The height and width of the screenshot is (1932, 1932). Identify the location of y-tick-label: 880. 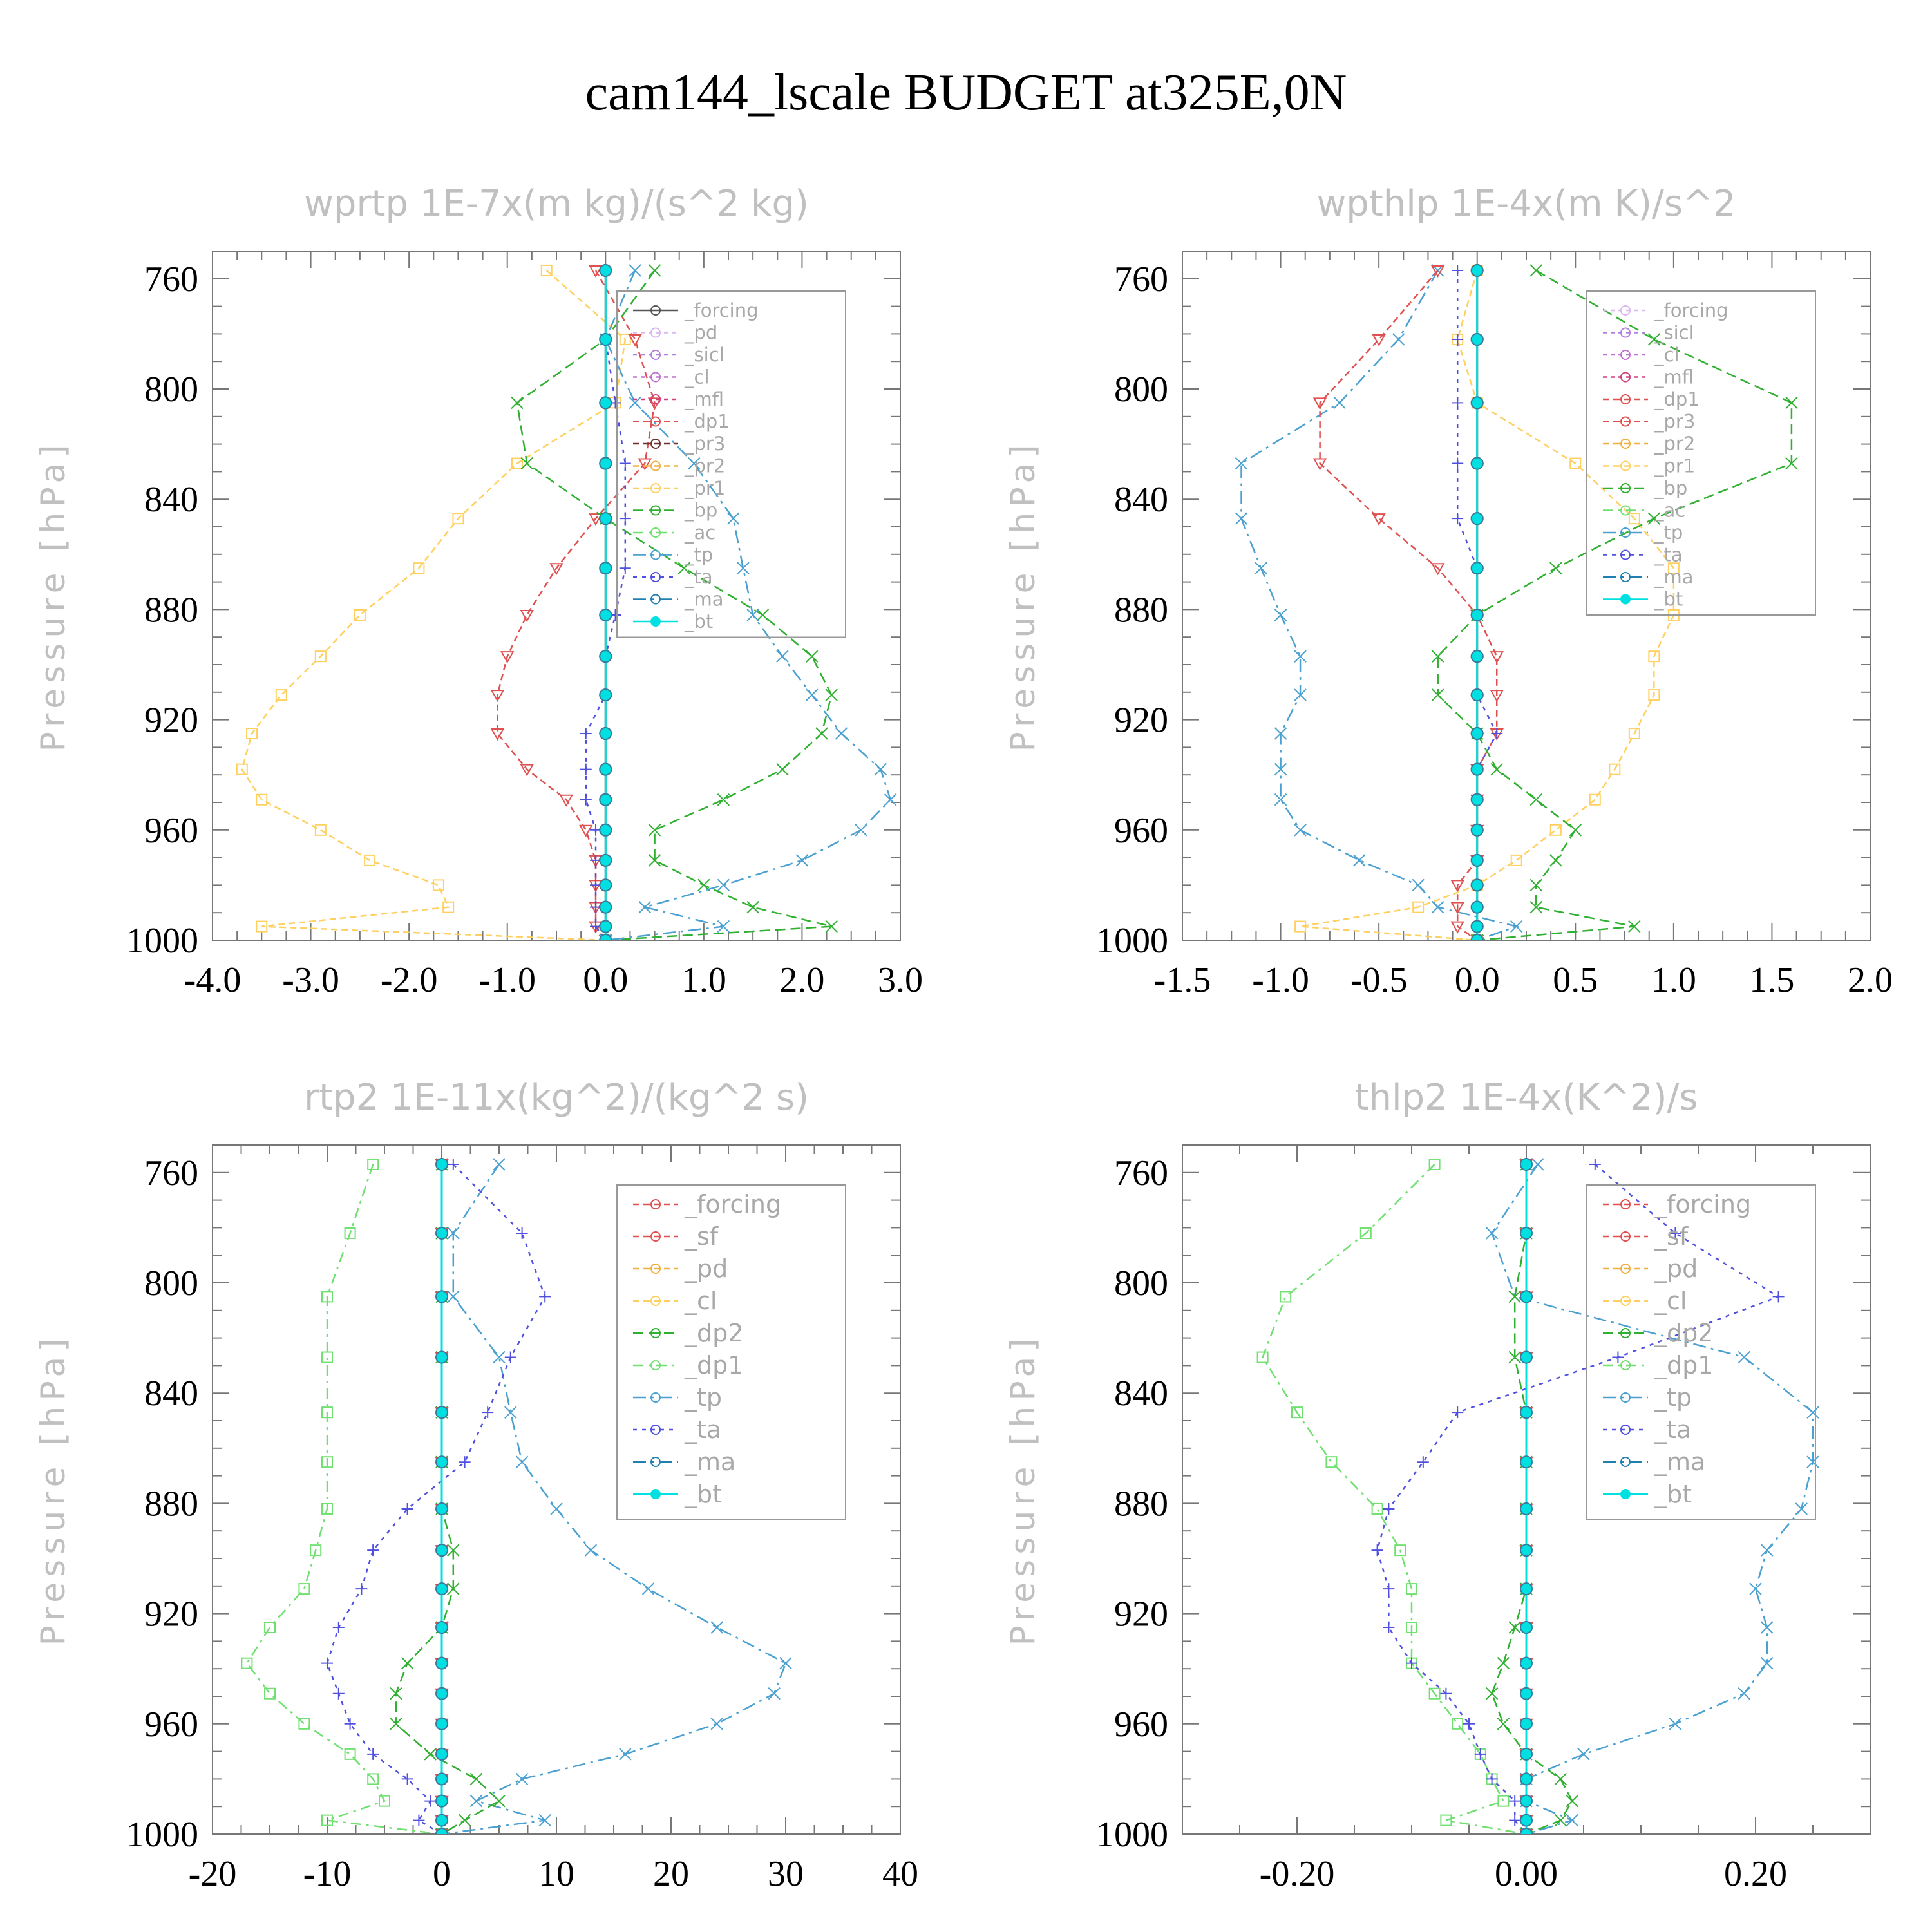
(1141, 1504).